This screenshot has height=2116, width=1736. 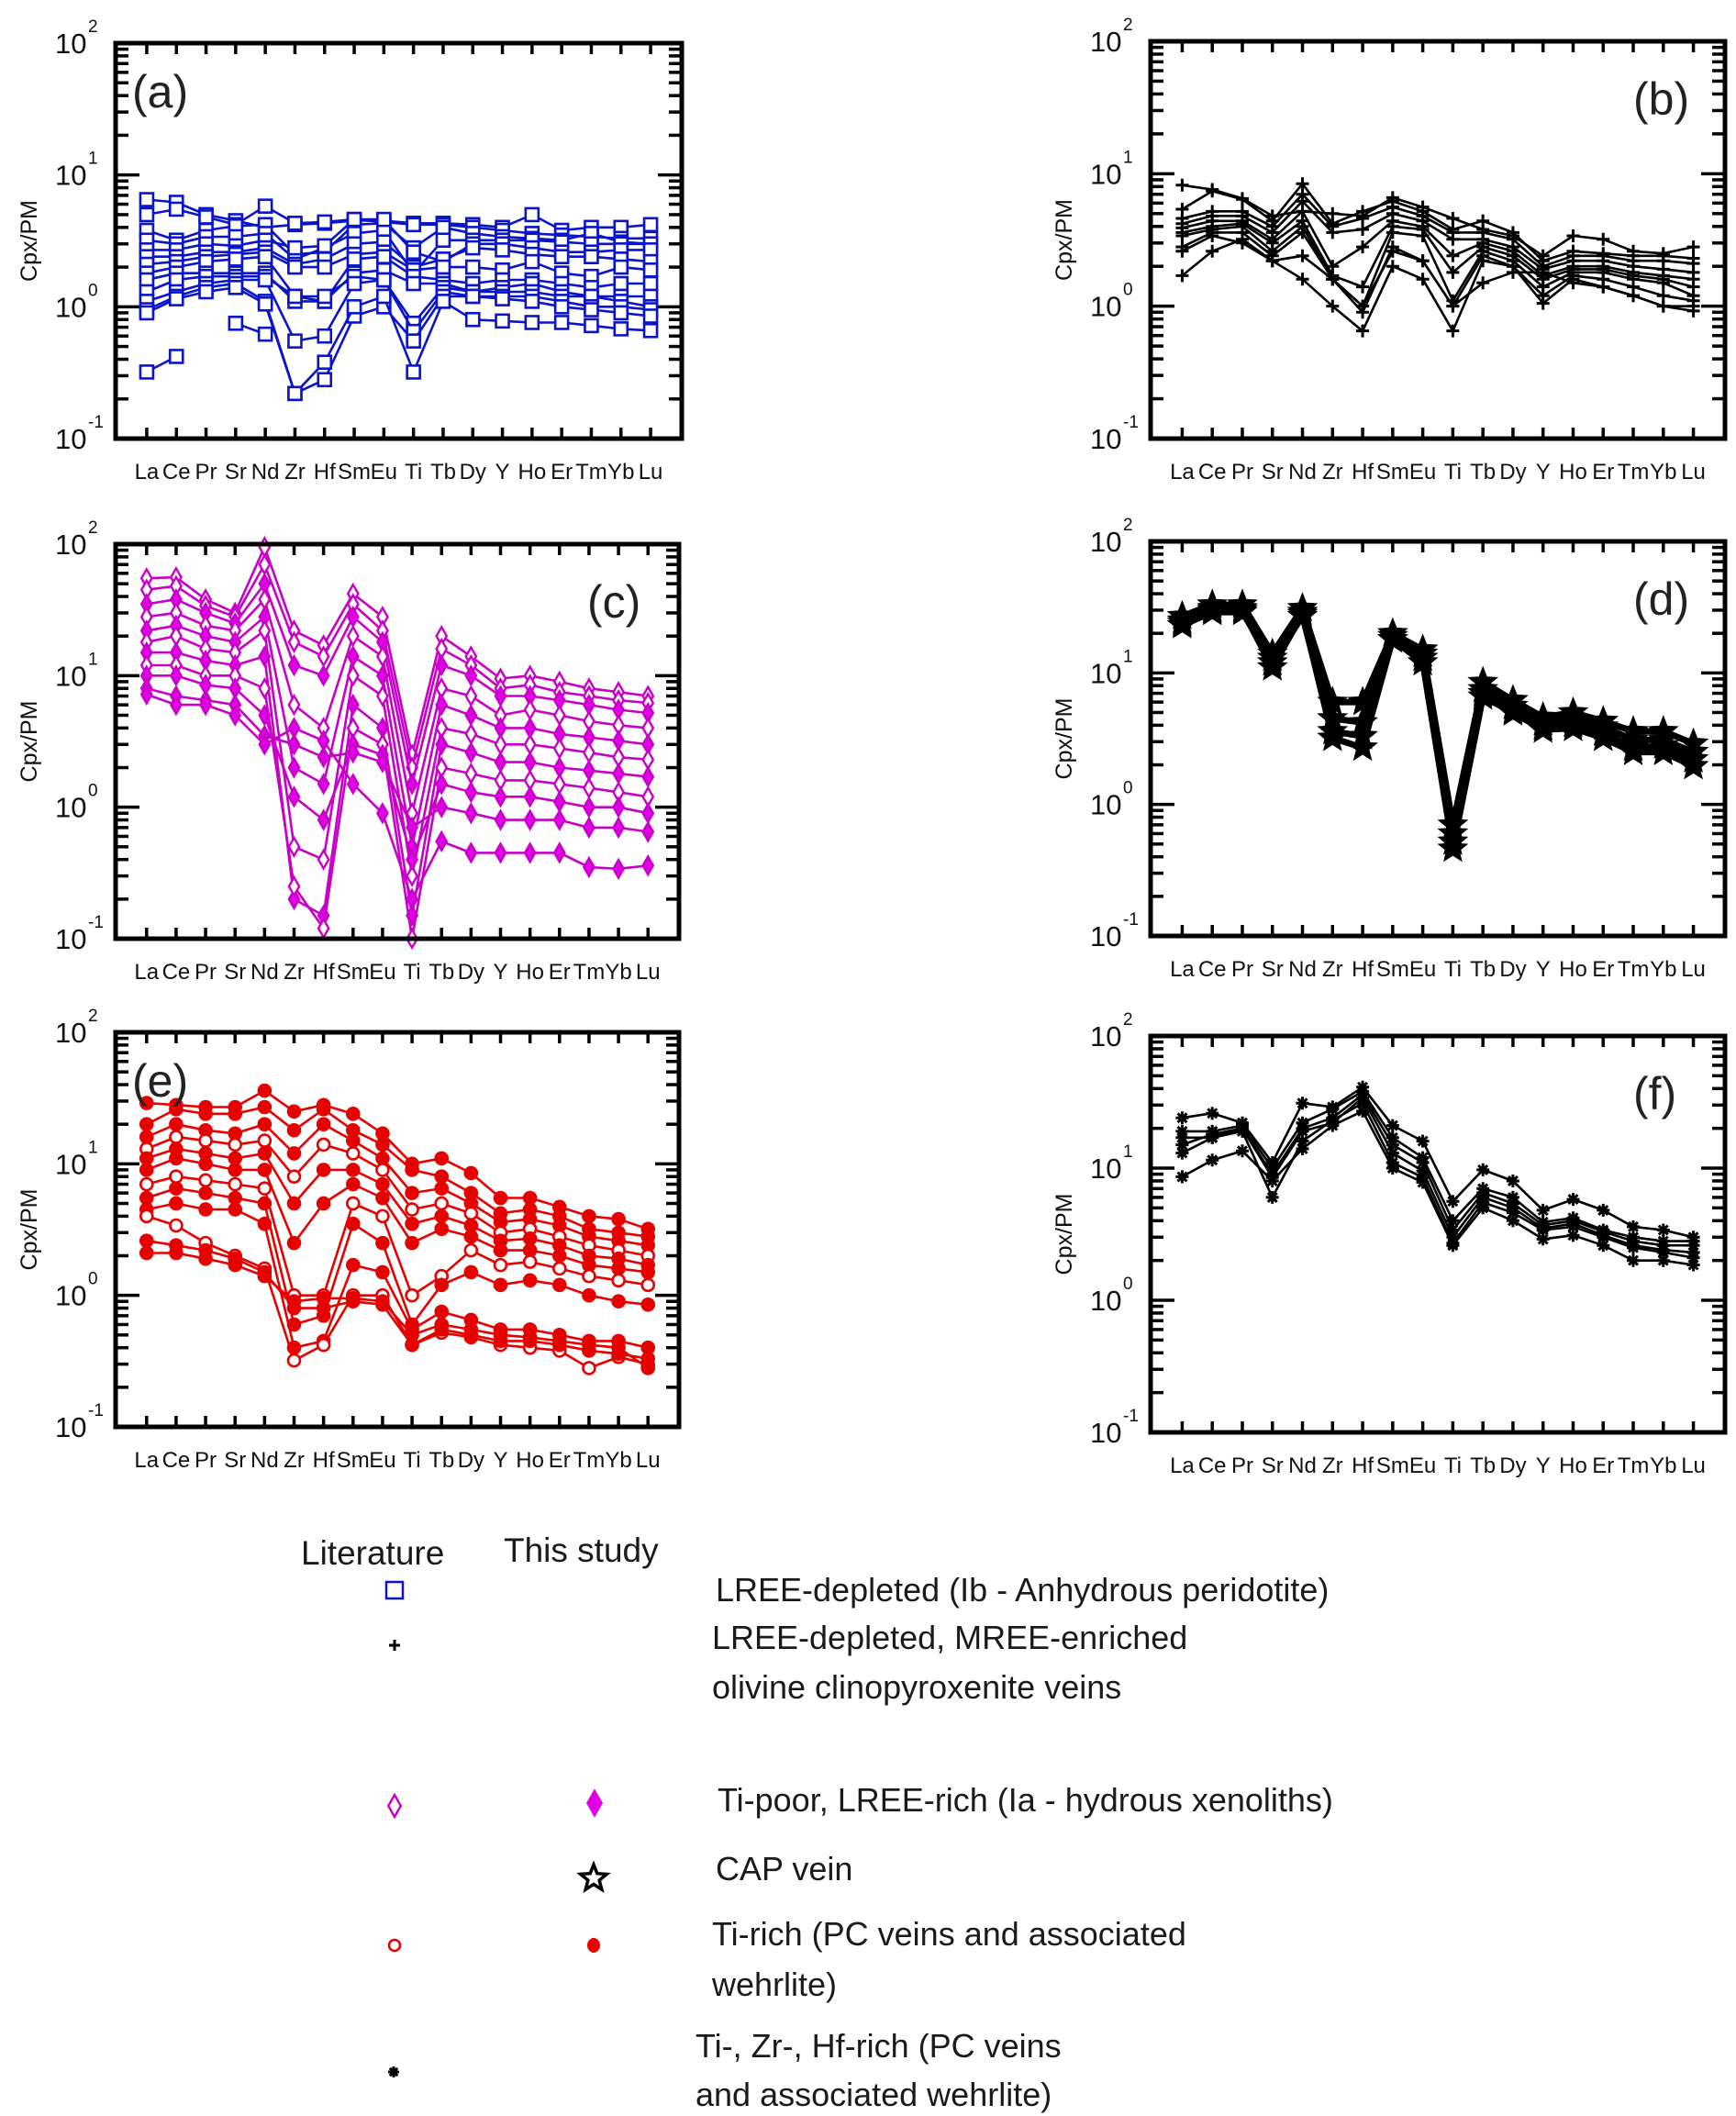 I want to click on x-category-label: Tb, so click(x=1483, y=970).